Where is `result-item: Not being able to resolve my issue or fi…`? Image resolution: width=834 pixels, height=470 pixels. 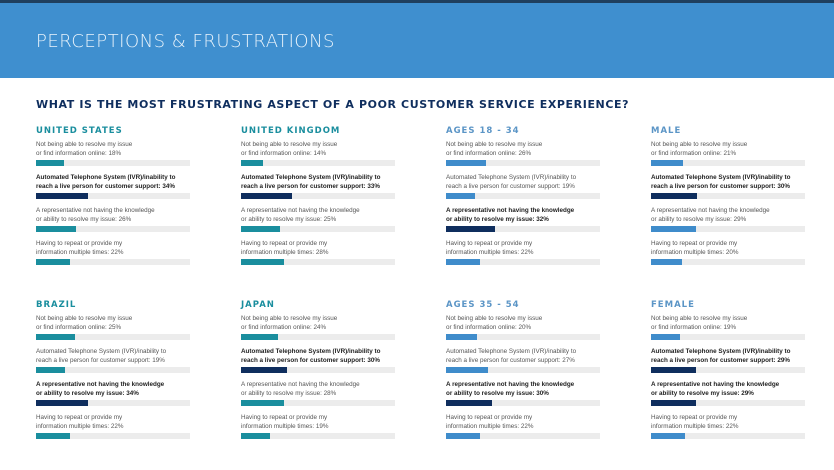 result-item: Not being able to resolve my issue or fi… is located at coordinates (116, 331).